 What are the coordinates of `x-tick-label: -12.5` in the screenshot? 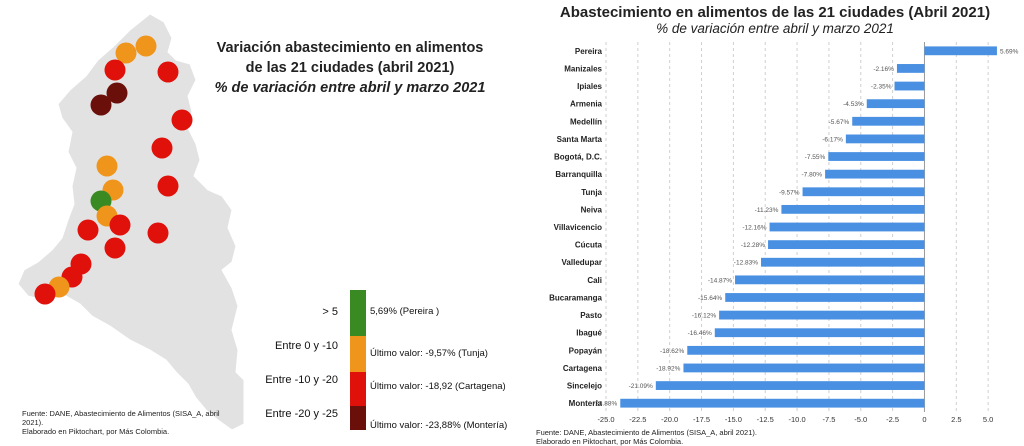 It's located at (765, 419).